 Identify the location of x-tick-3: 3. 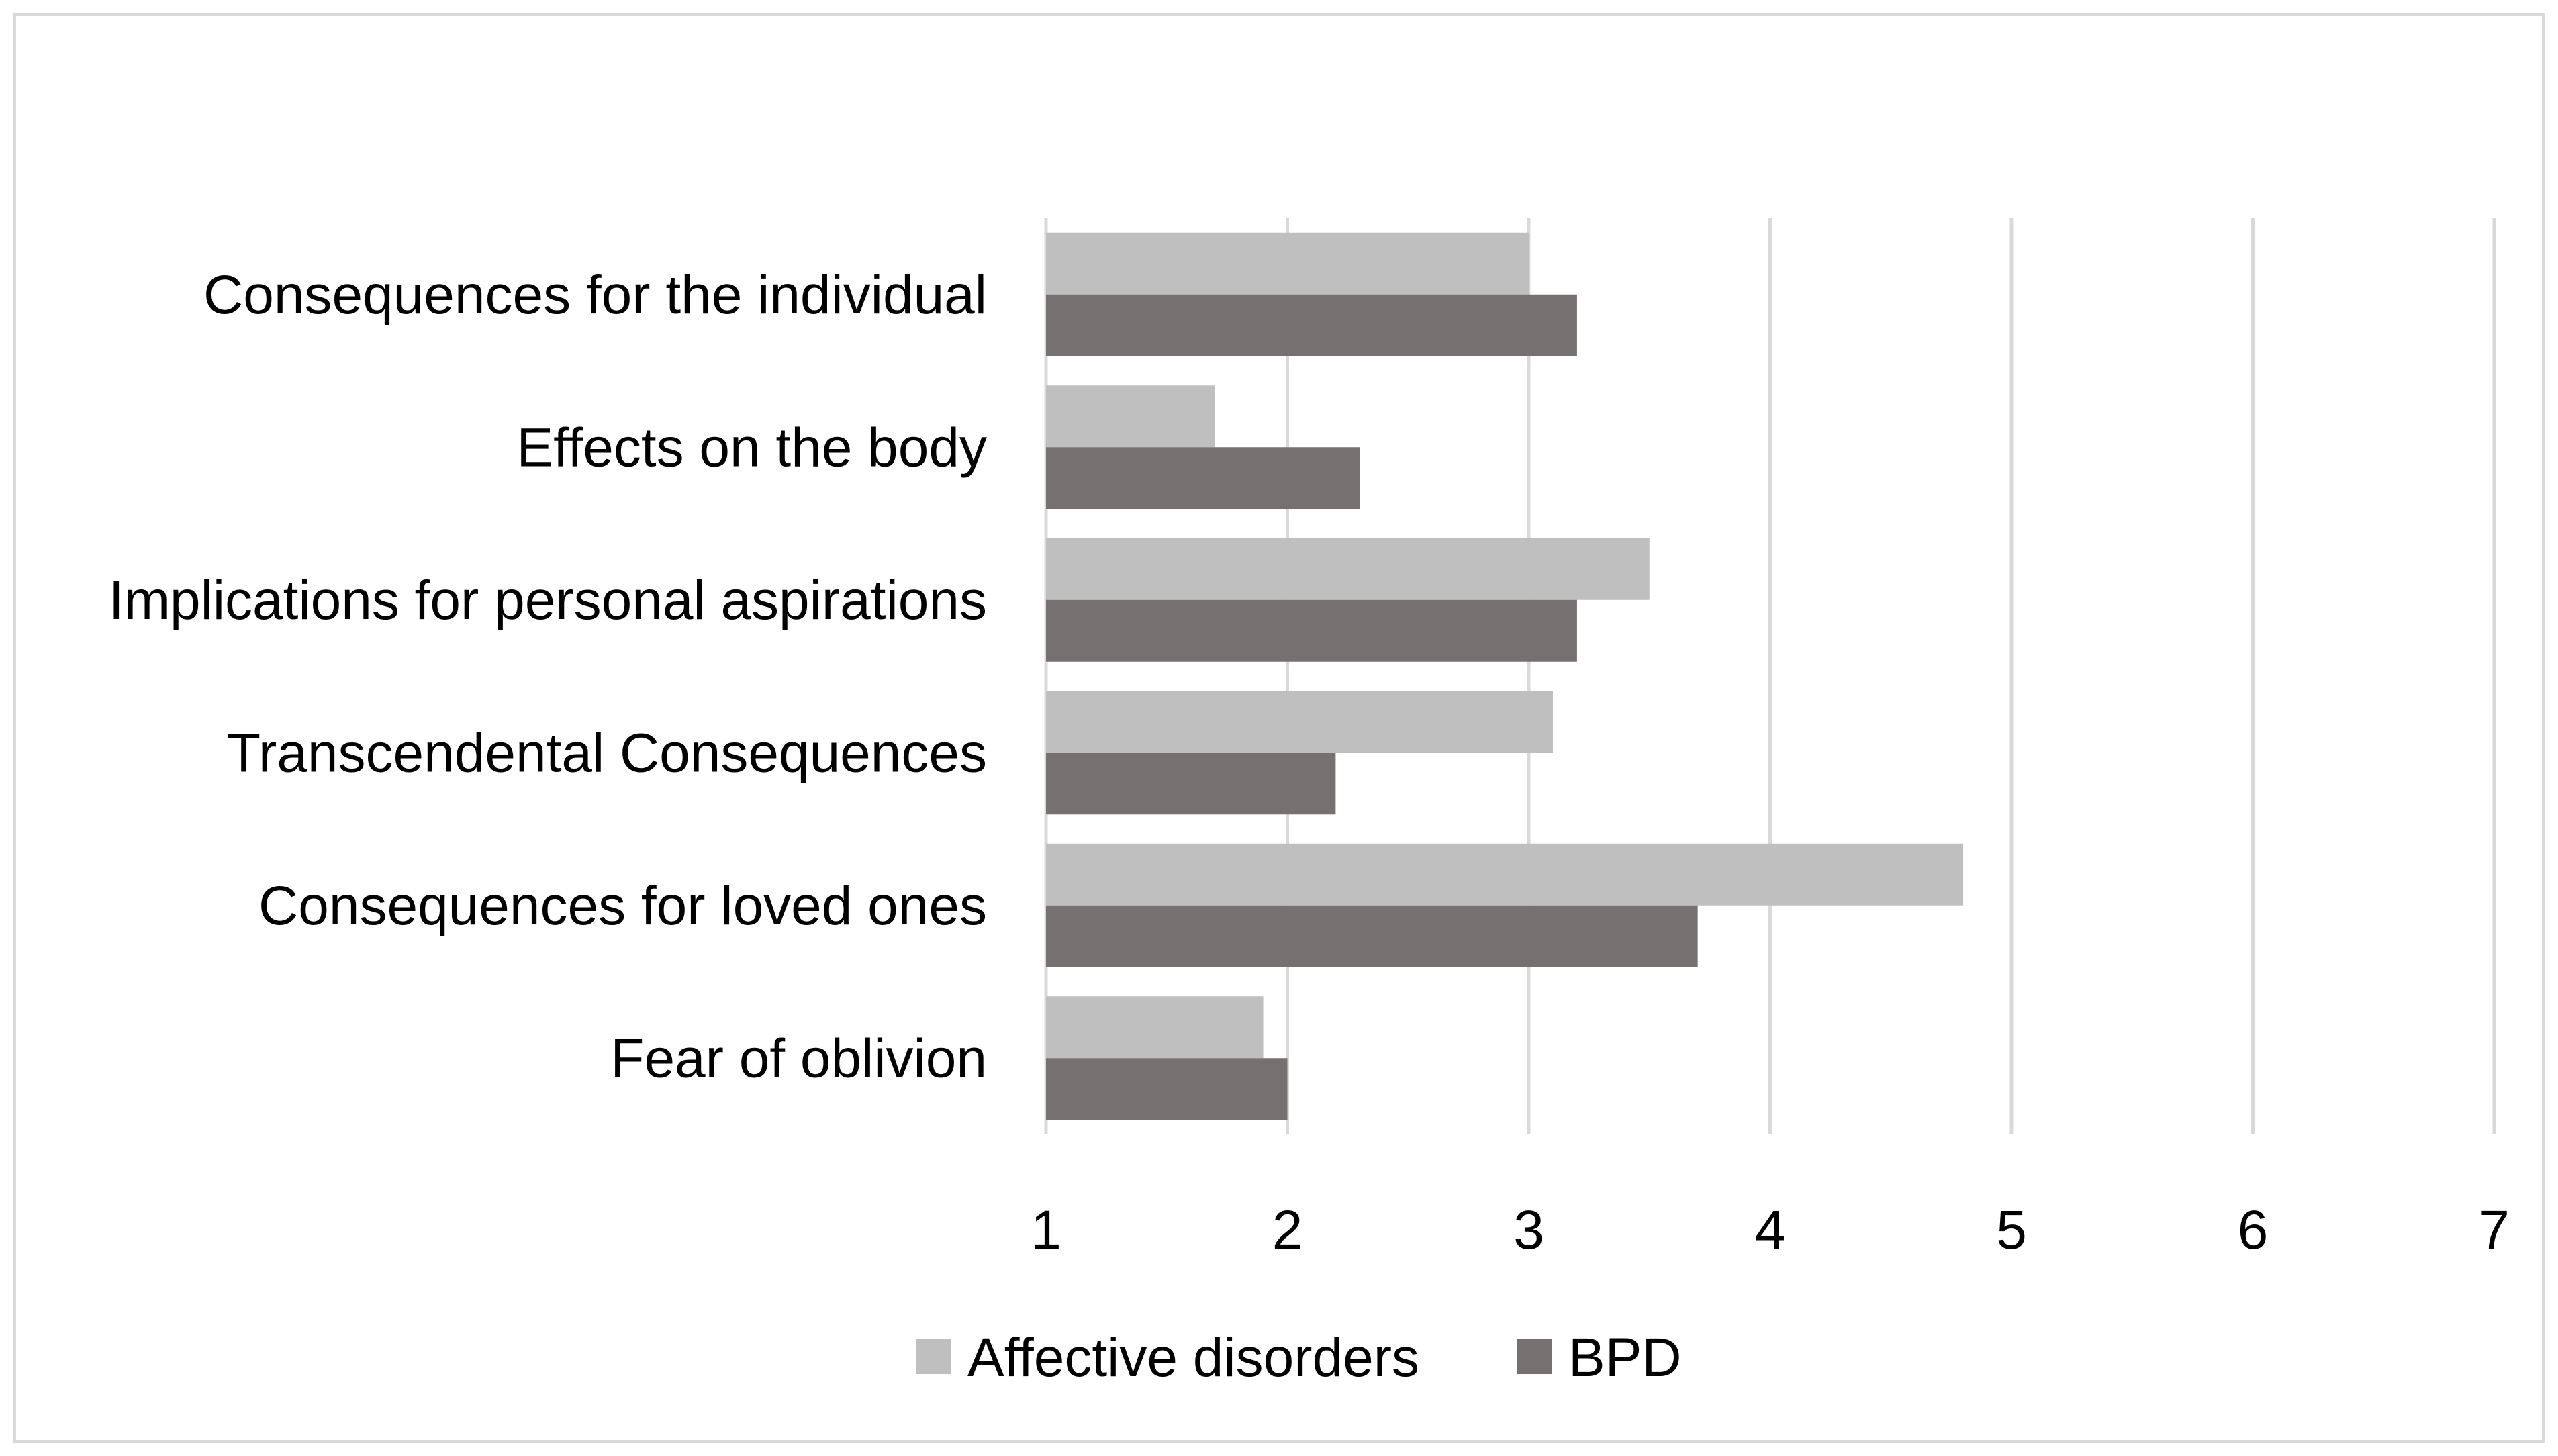
(1528, 1230).